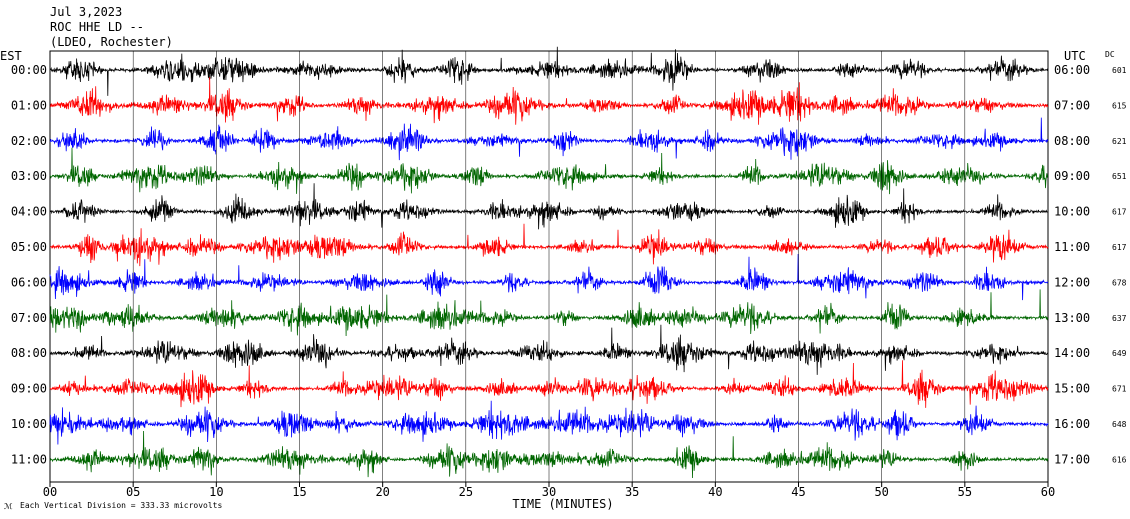  Describe the element at coordinates (1119, 459) in the screenshot. I see `dc-value: 616` at that location.